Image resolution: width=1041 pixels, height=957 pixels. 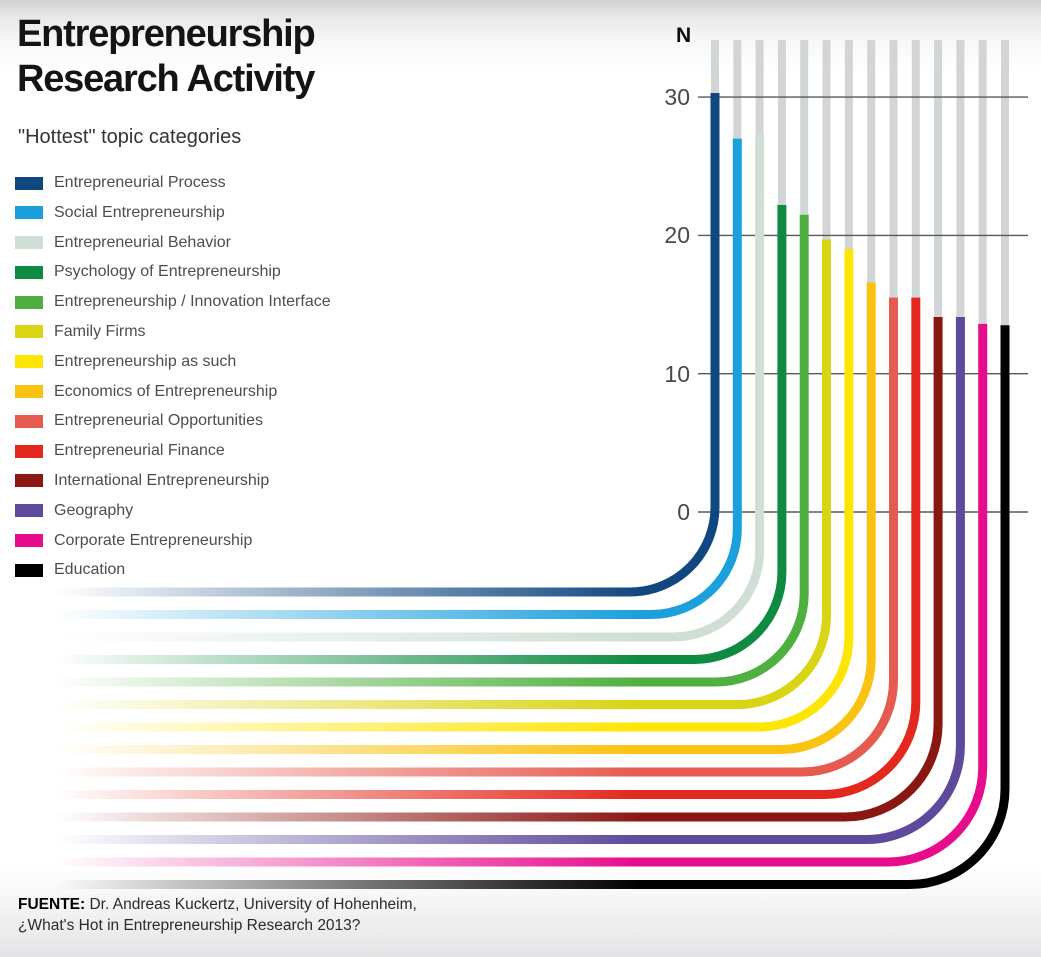 I want to click on legend-item: Entrepreneurship / Innovation Interface, so click(x=173, y=302).